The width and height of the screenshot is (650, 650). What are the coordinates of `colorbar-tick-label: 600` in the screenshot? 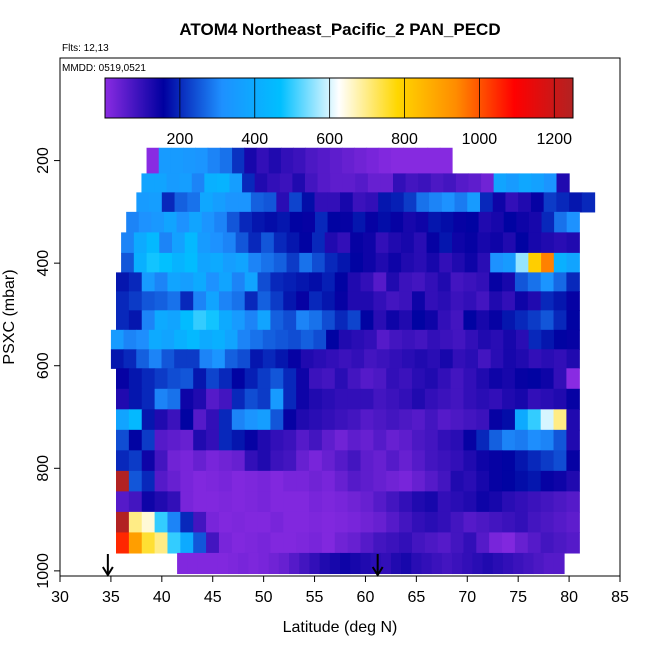 It's located at (329, 139).